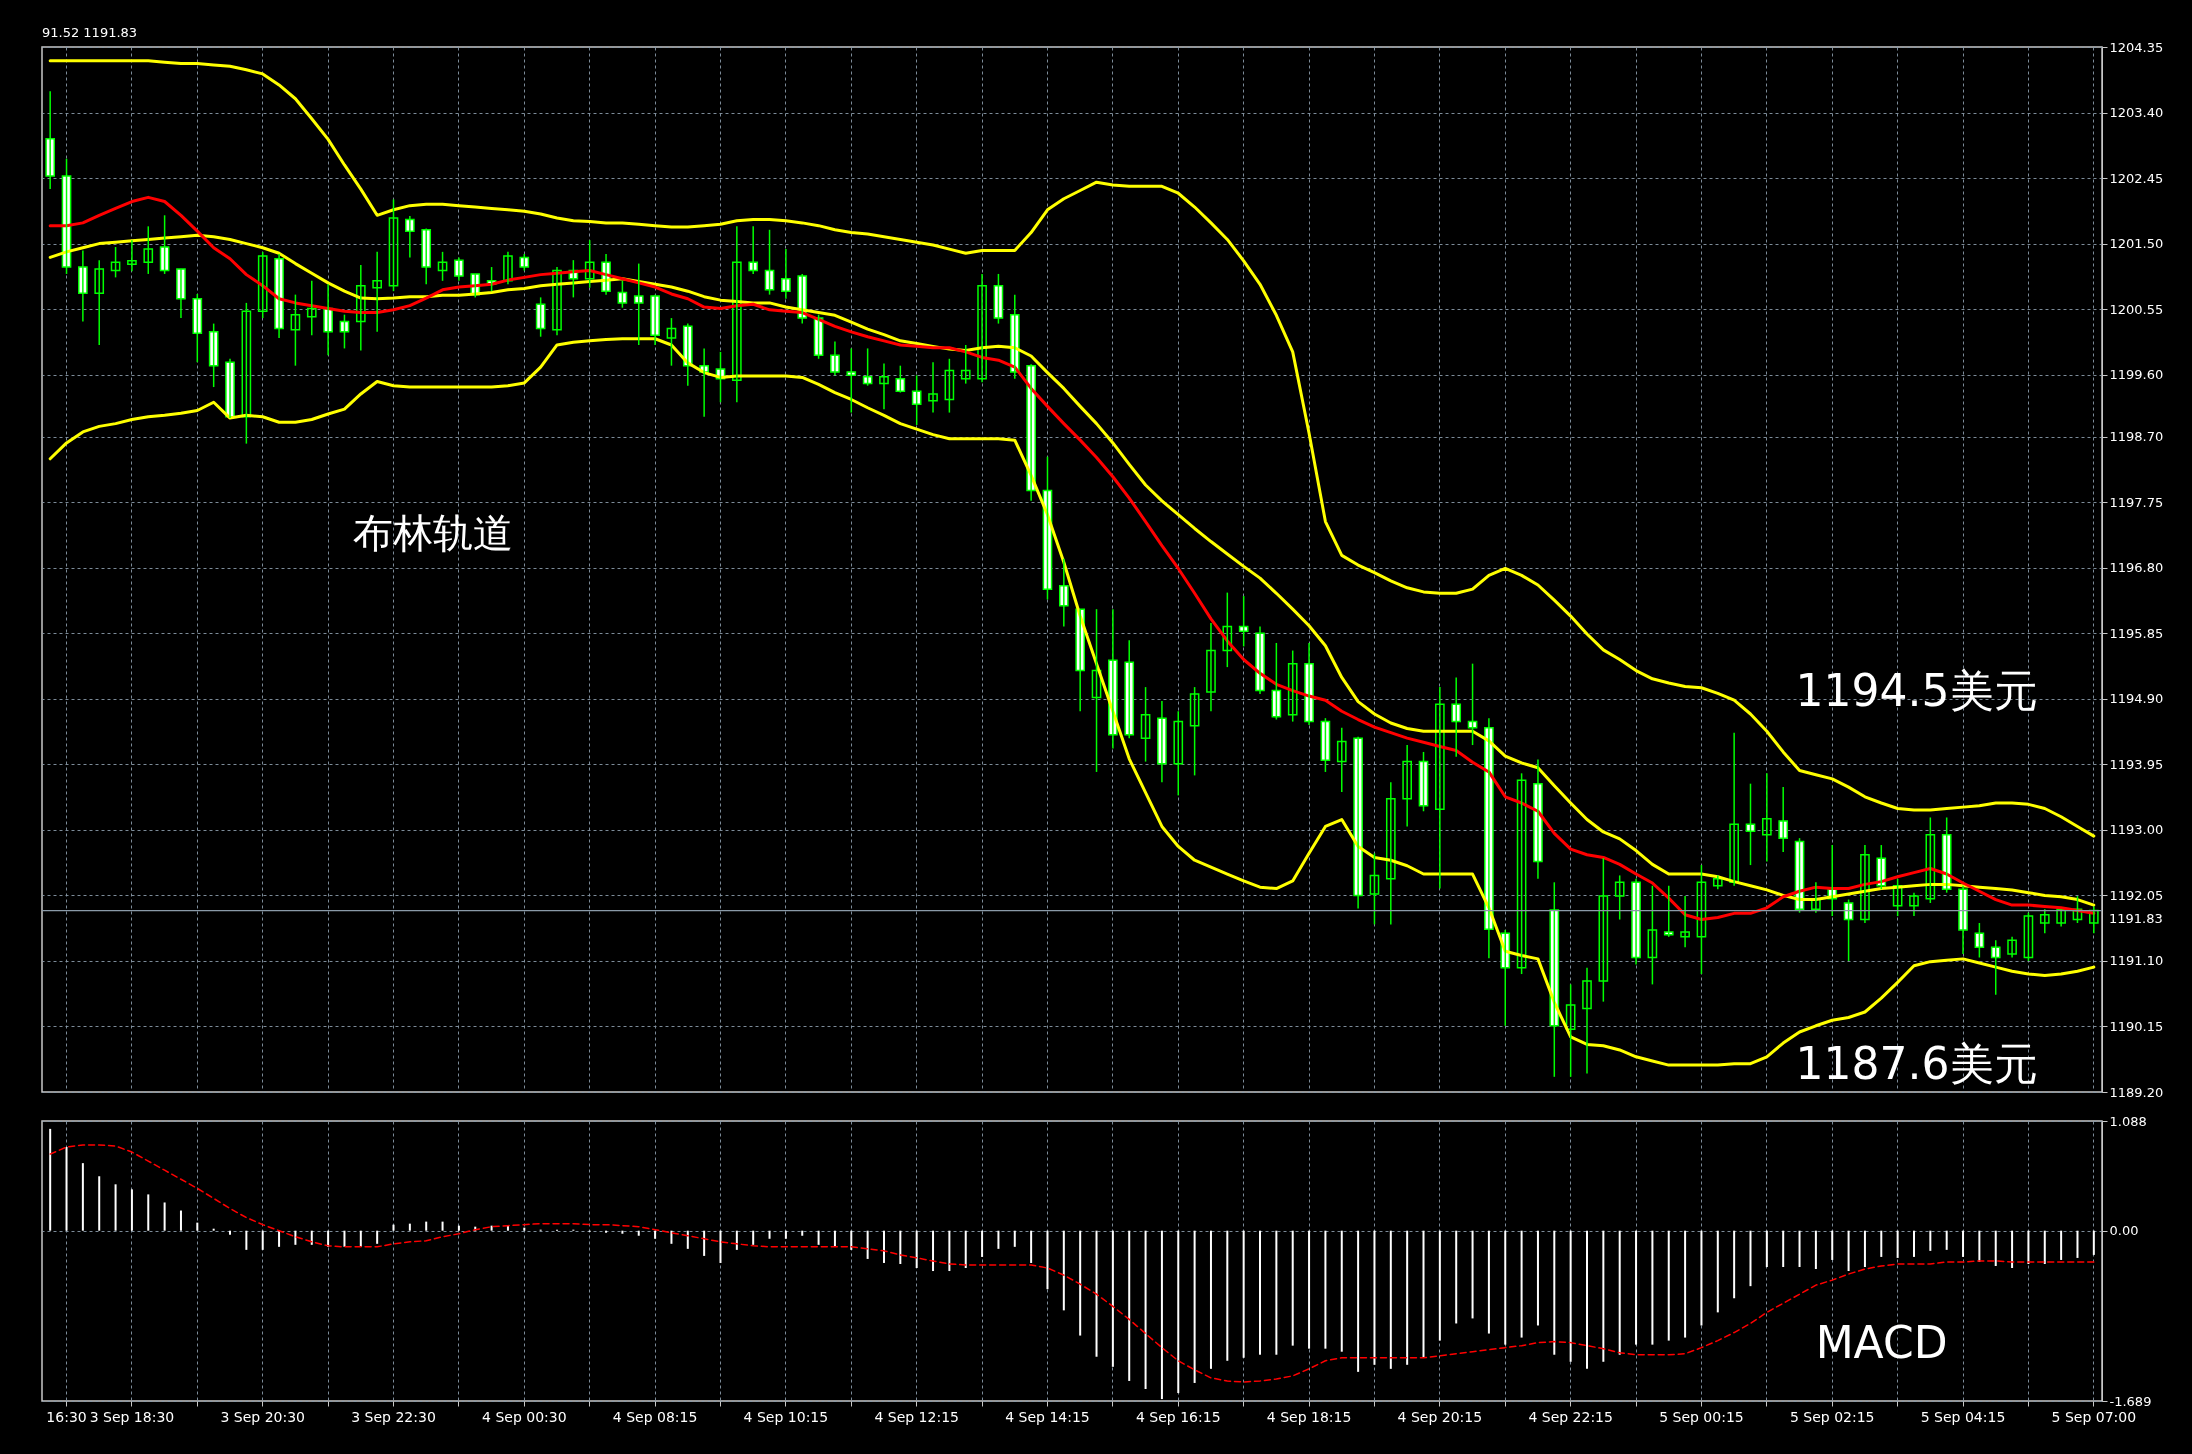  Describe the element at coordinates (1832, 1416) in the screenshot. I see `x-tick-label: 5 Sep 02:15` at that location.